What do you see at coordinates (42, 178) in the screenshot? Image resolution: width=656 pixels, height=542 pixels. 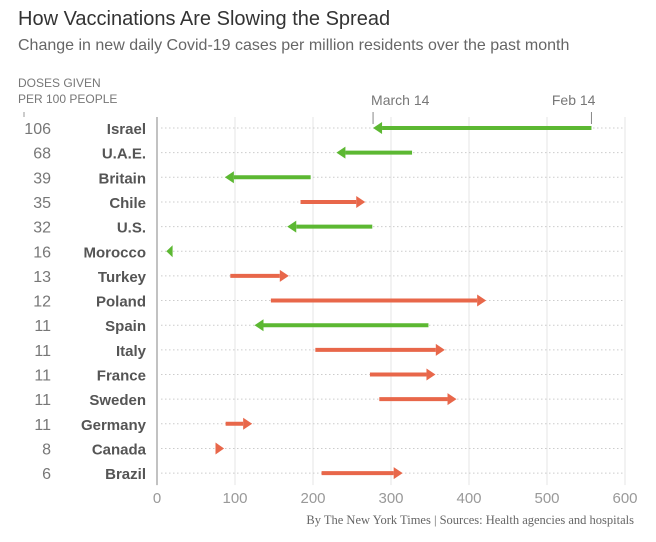 I see `doses-value: 39` at bounding box center [42, 178].